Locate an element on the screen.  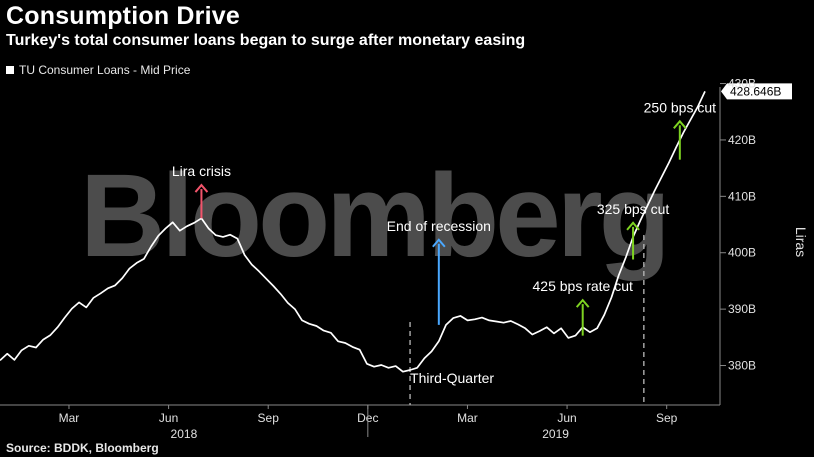
y-tick-label: 400B is located at coordinates (742, 253).